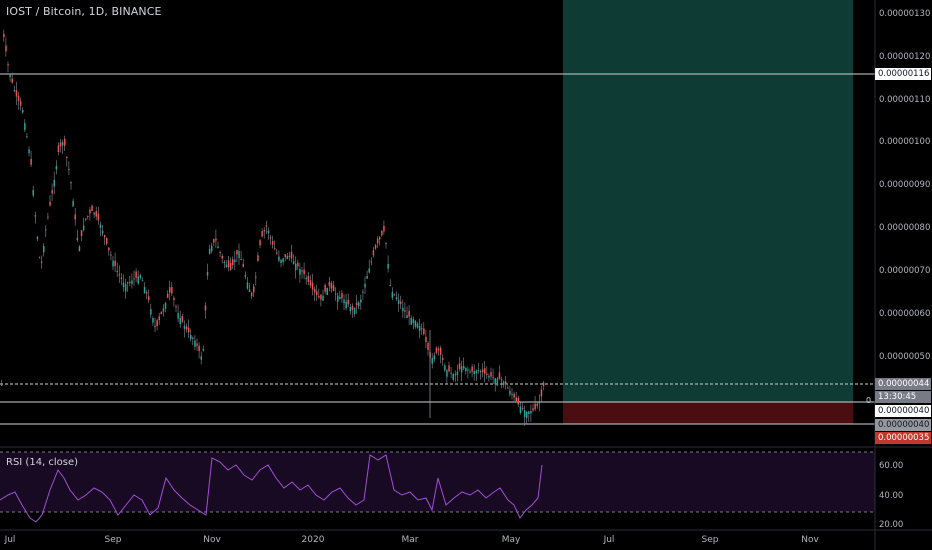  Describe the element at coordinates (84, 11) in the screenshot. I see `chart-title: IOST / Bitcoin, 1D, BINANCE` at that location.